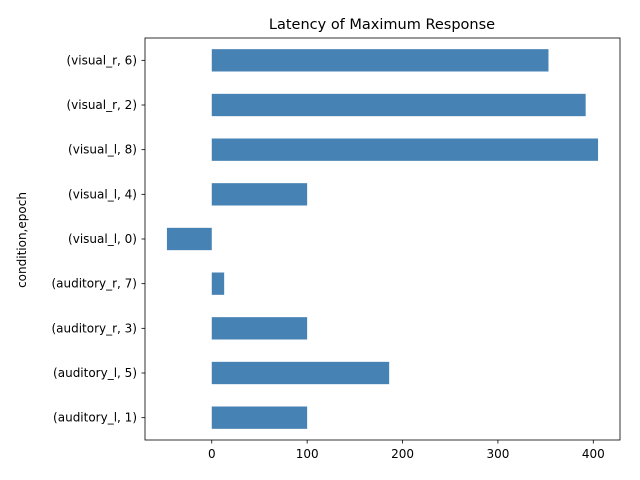  What do you see at coordinates (101, 60) in the screenshot?
I see `y-tick-label: (visual_r, 6)` at bounding box center [101, 60].